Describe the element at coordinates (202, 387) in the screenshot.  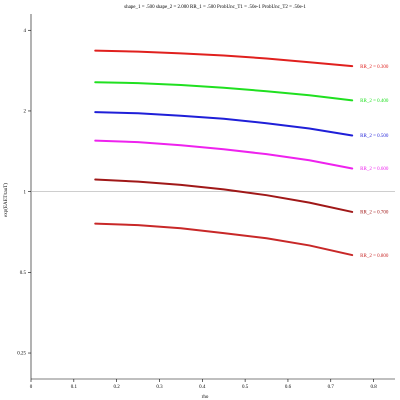
I see `x-tick-label: 0.4` at that location.